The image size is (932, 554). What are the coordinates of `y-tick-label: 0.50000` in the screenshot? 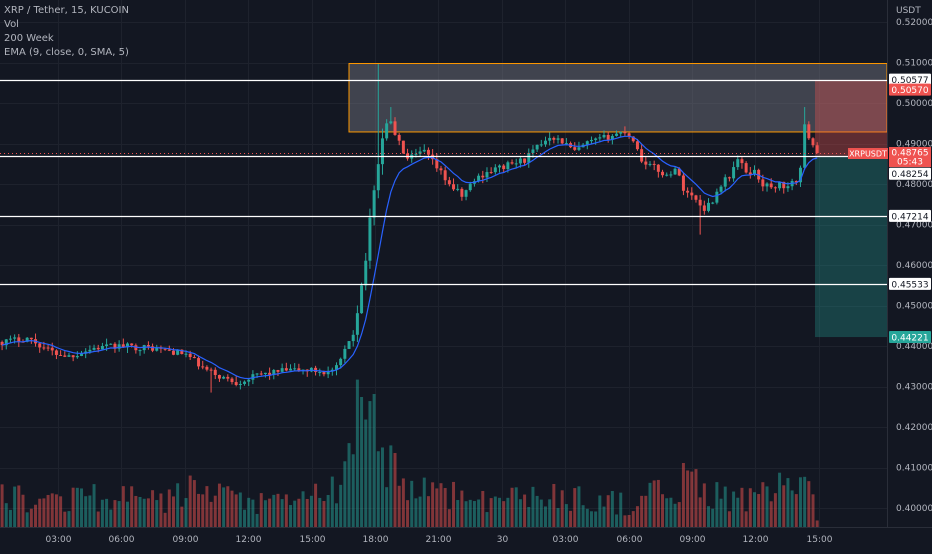 It's located at (914, 104).